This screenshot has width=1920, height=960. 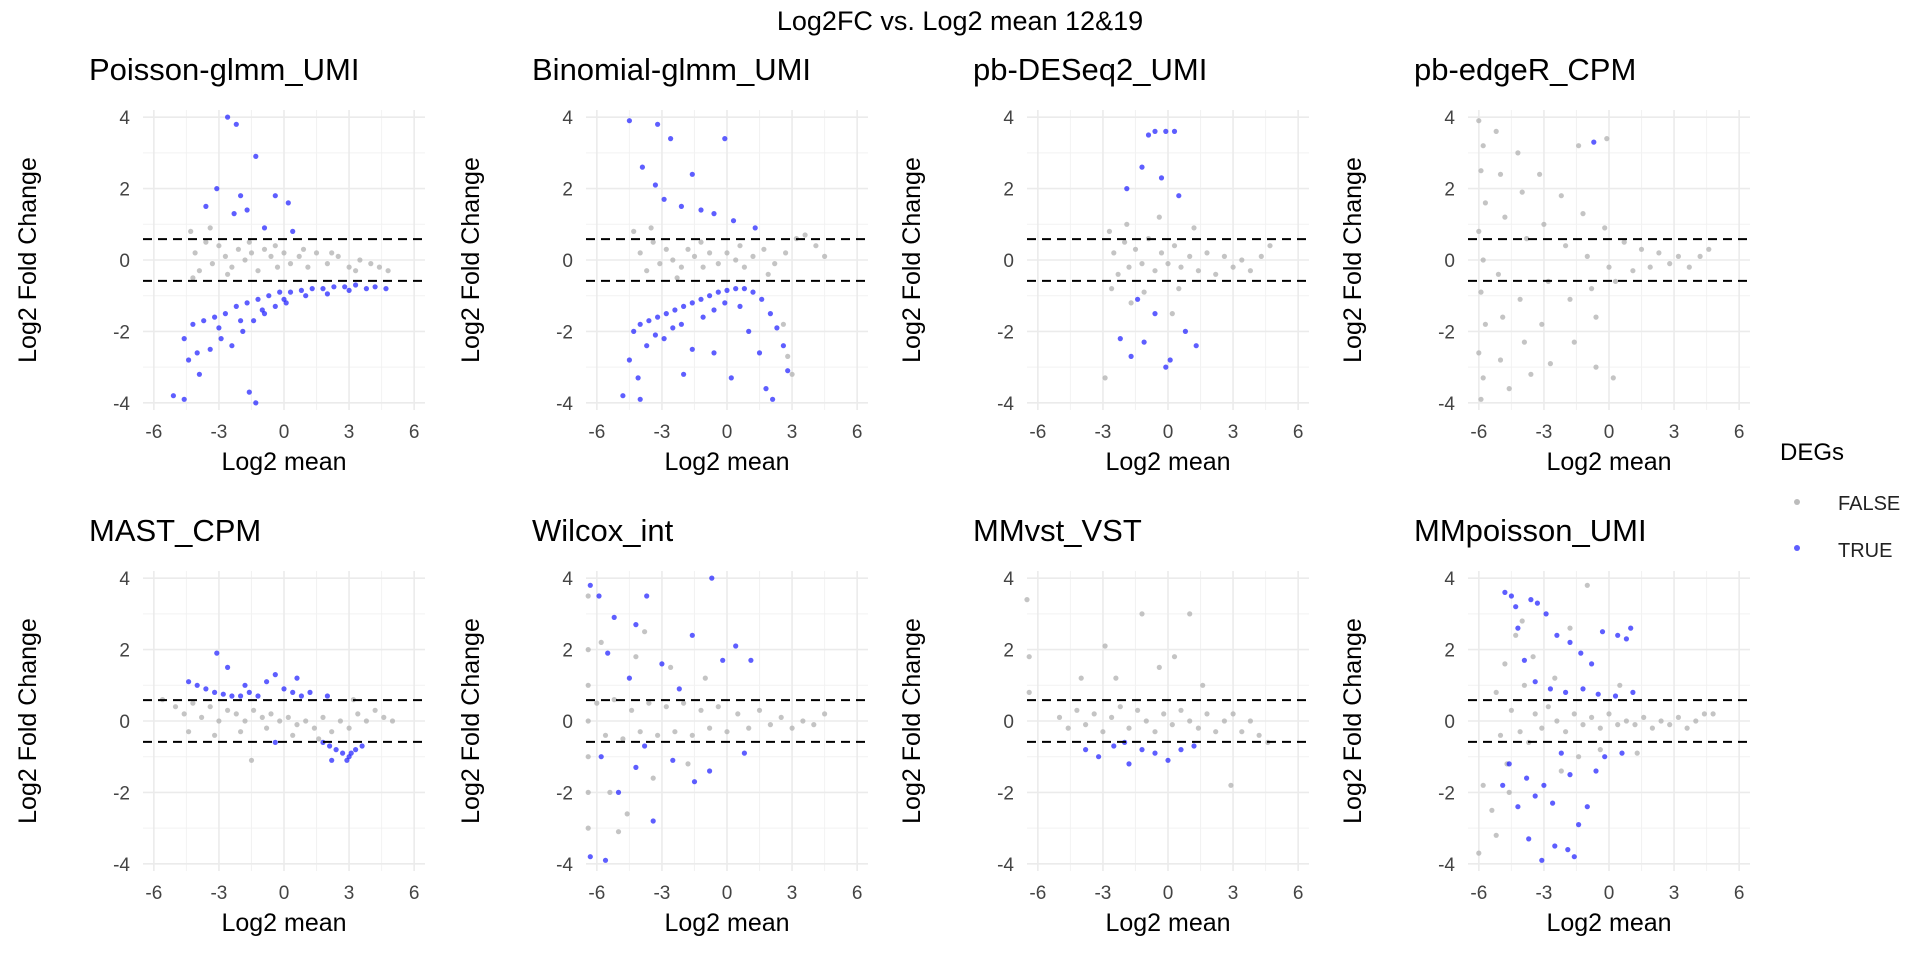 What do you see at coordinates (1525, 69) in the screenshot?
I see `panel-title: pb-edgeR_CPM` at bounding box center [1525, 69].